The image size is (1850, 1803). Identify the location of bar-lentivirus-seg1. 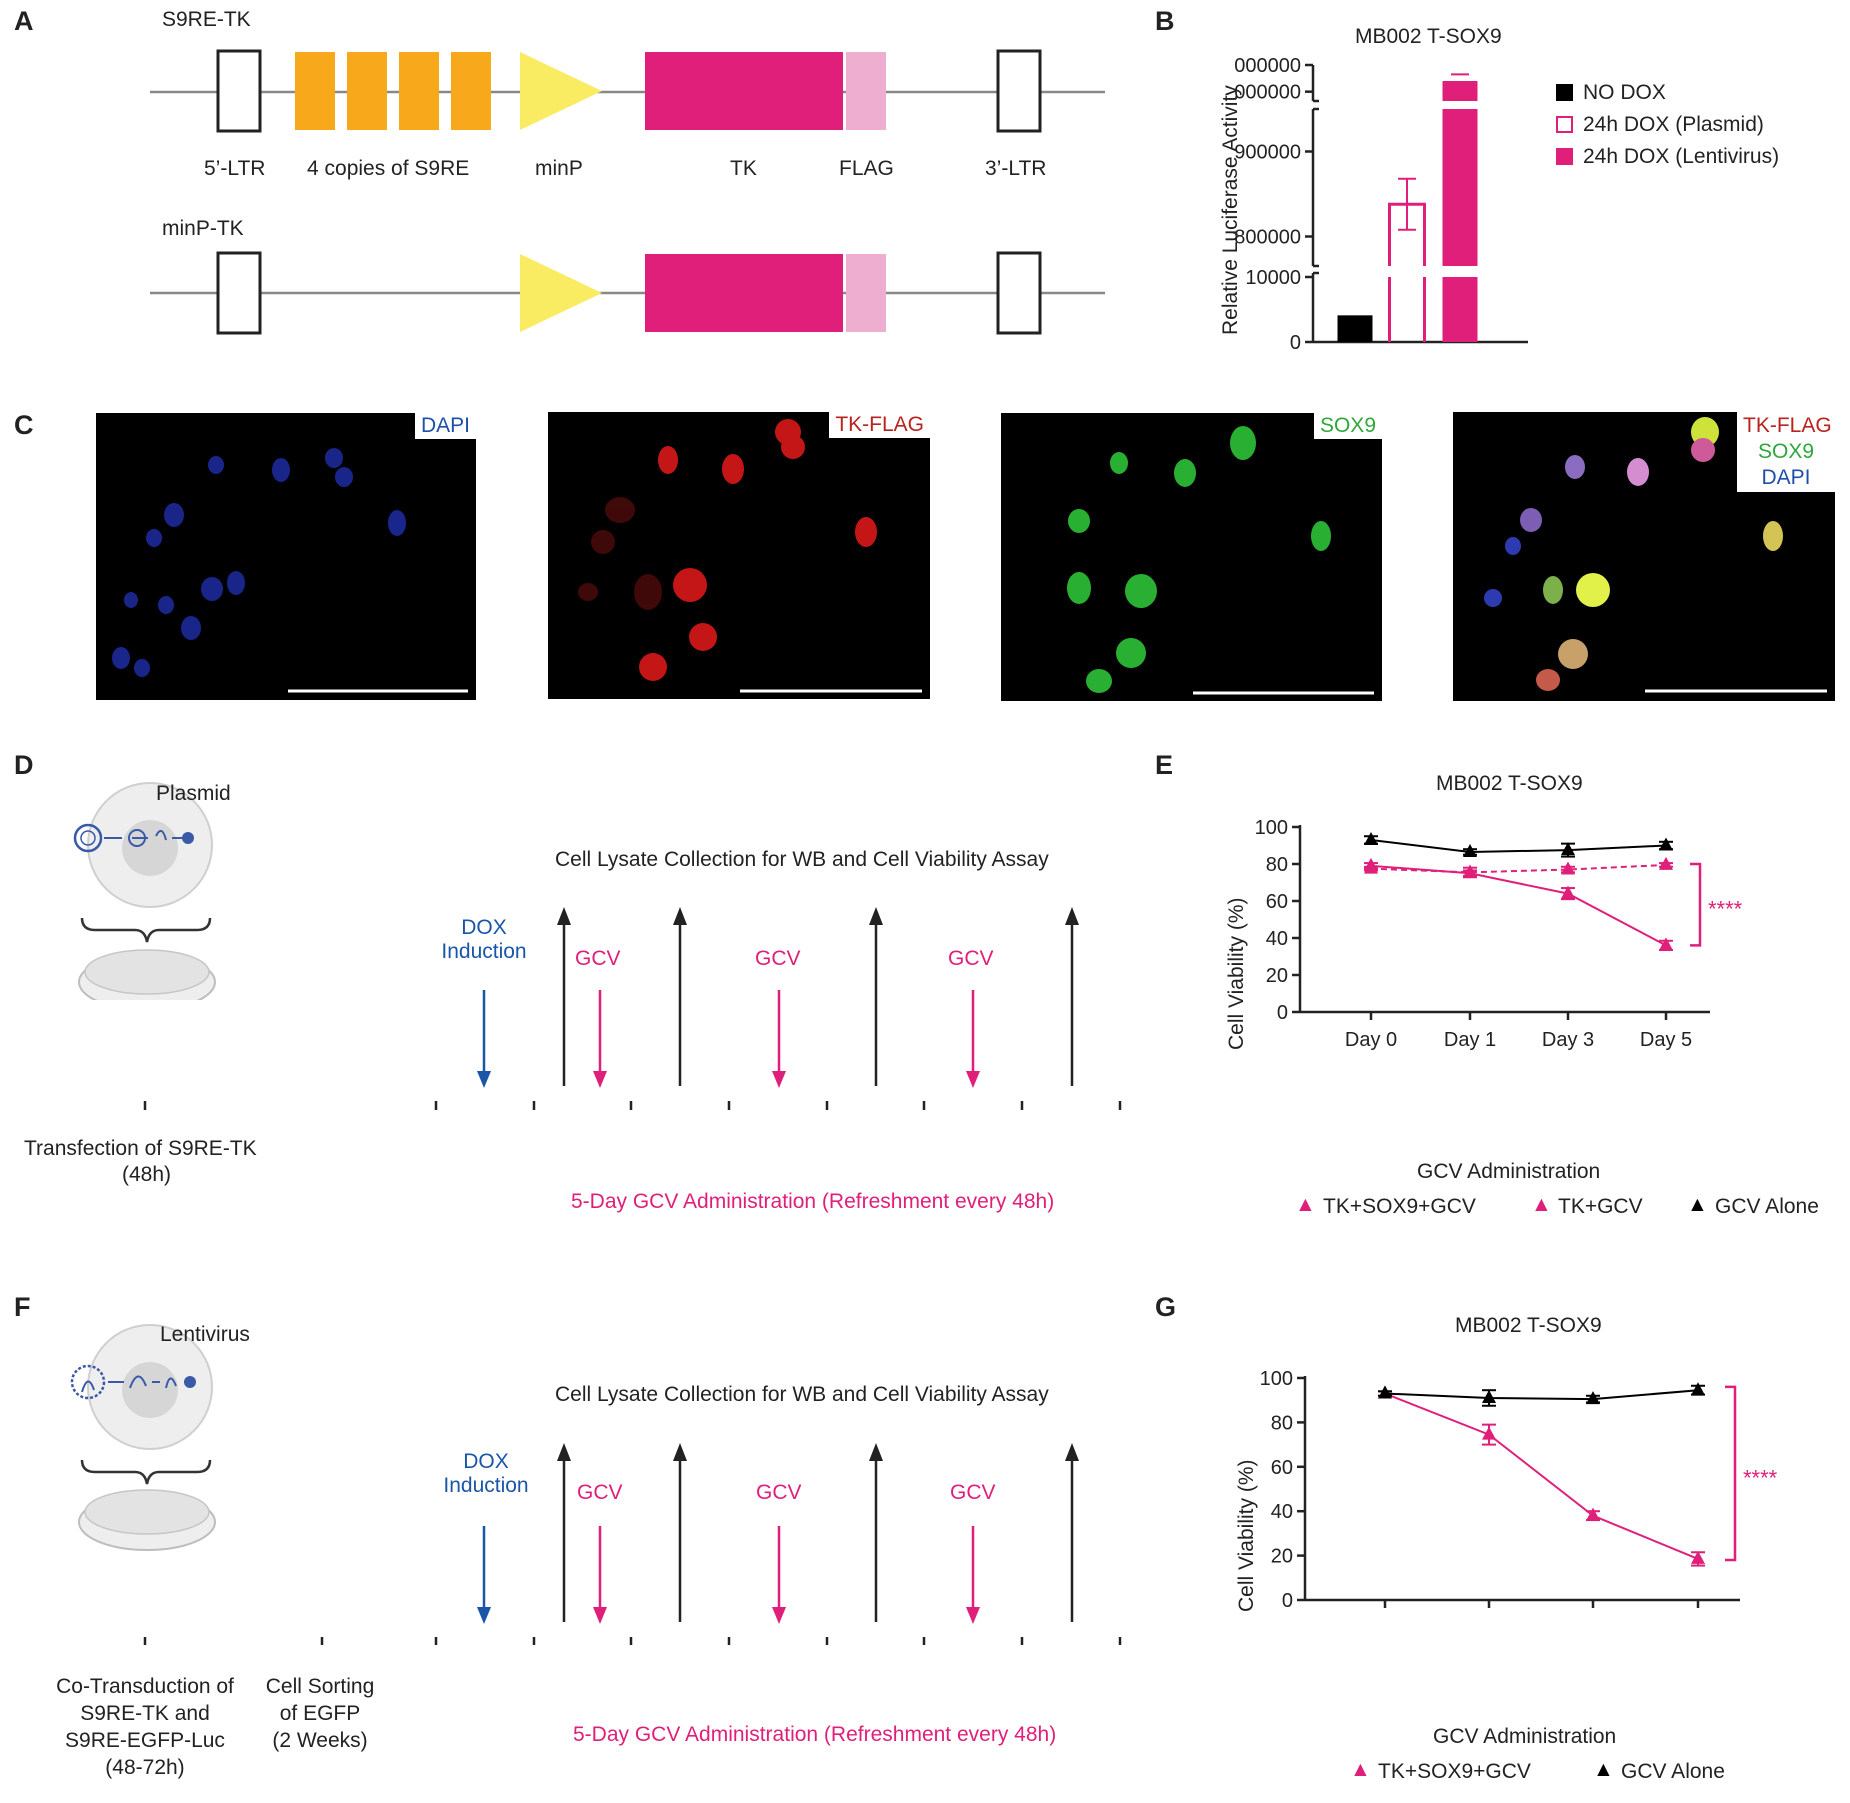
(1460, 309).